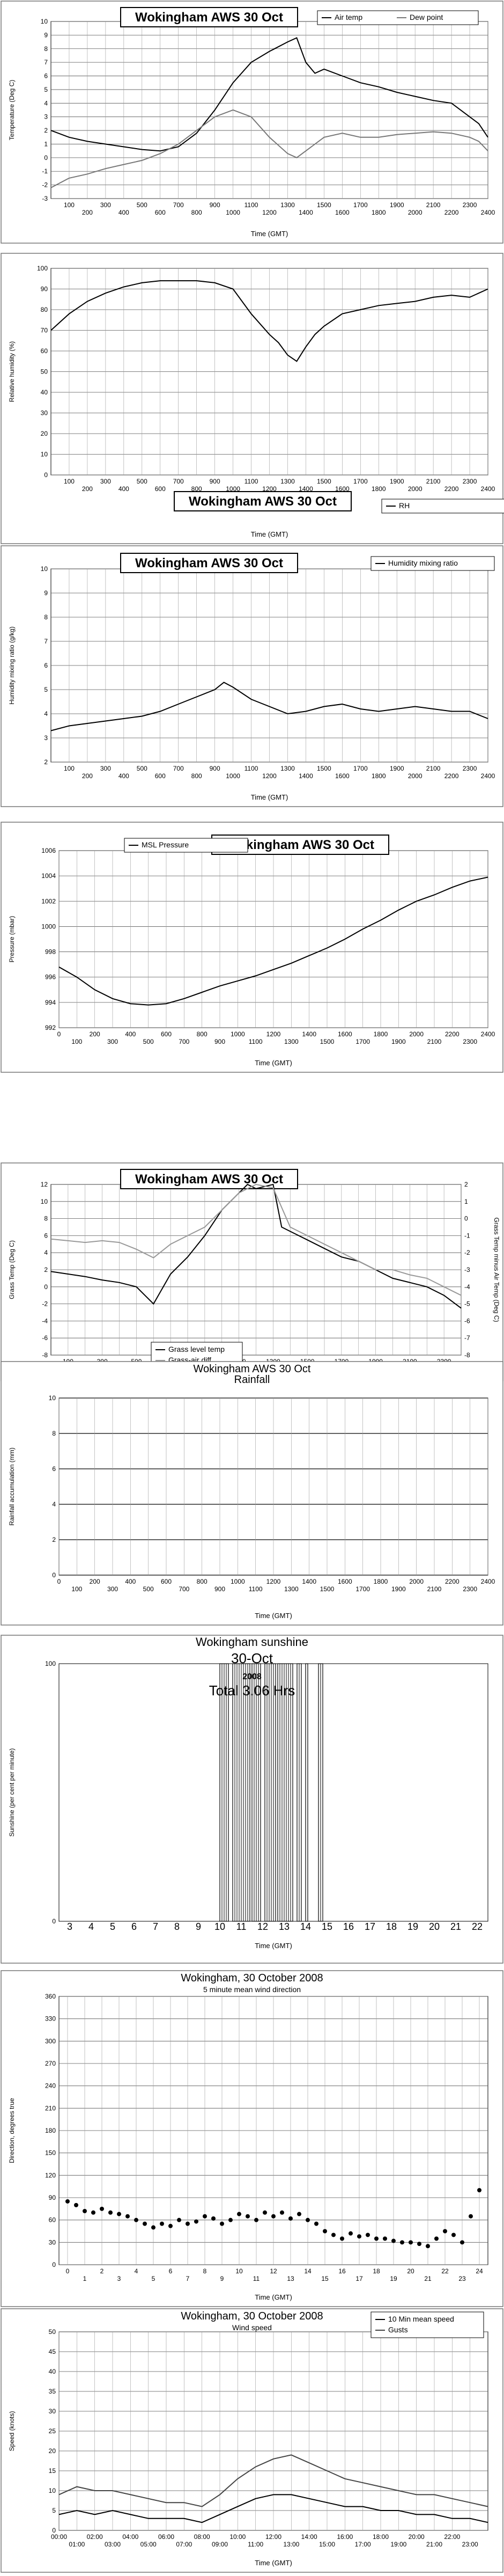 The height and width of the screenshot is (2576, 504). What do you see at coordinates (155, 1926) in the screenshot?
I see `x-tick-label: 7` at bounding box center [155, 1926].